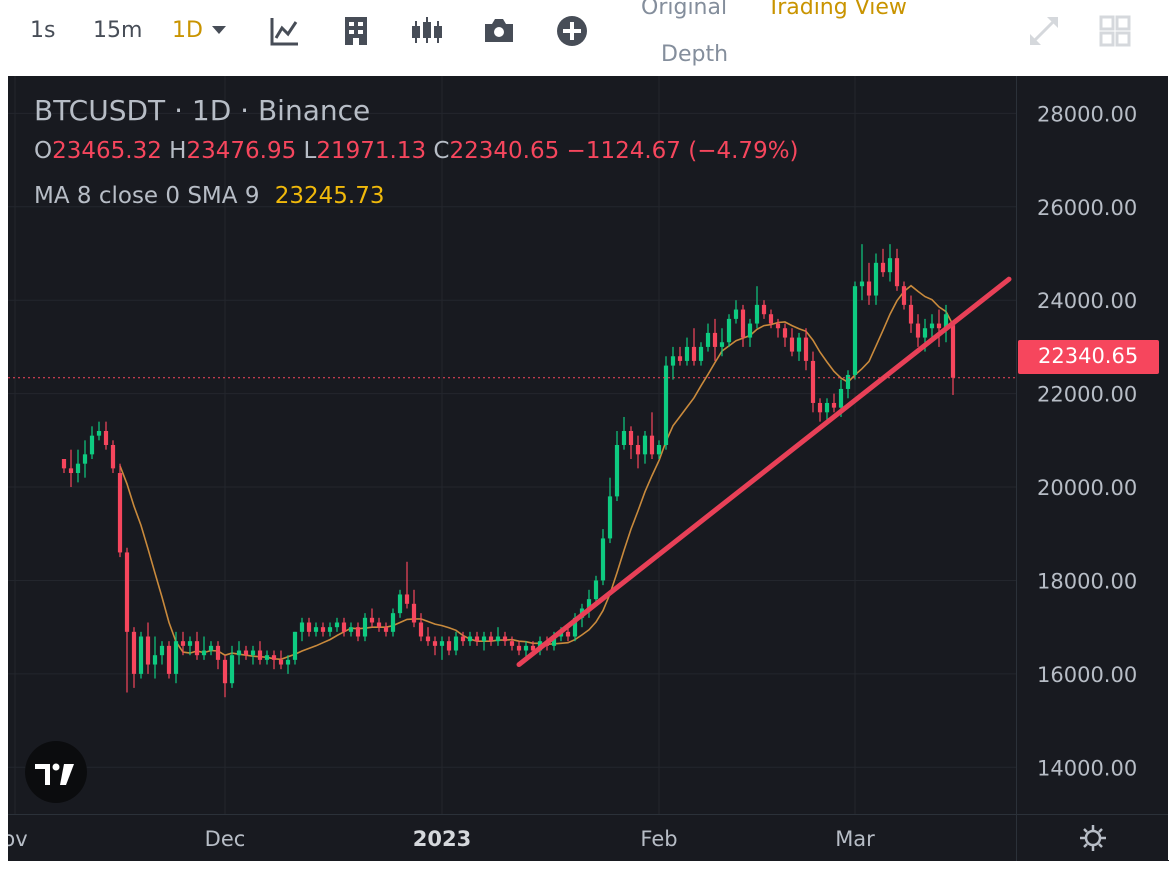  I want to click on indicator-icon, so click(285, 31).